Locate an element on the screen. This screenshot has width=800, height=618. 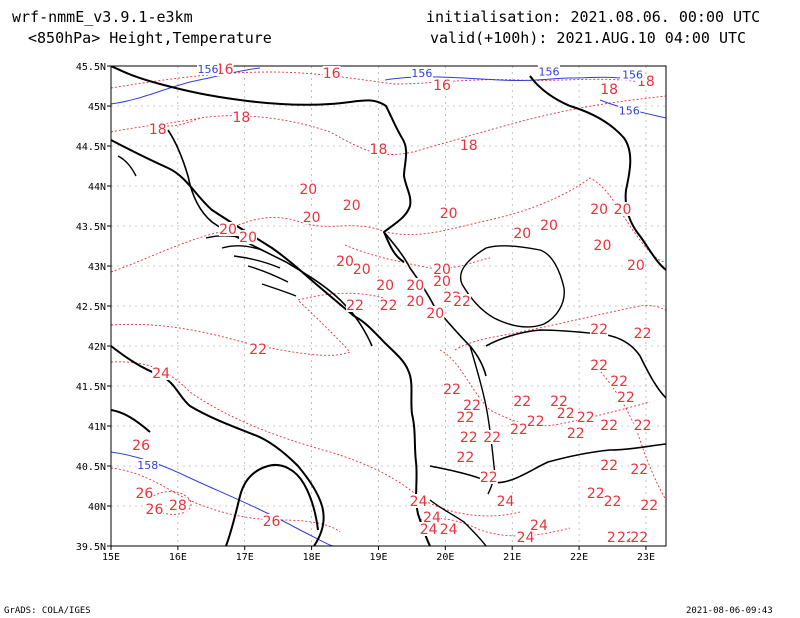
plot-timestamp: 2021-08-06-09:43 is located at coordinates (729, 611).